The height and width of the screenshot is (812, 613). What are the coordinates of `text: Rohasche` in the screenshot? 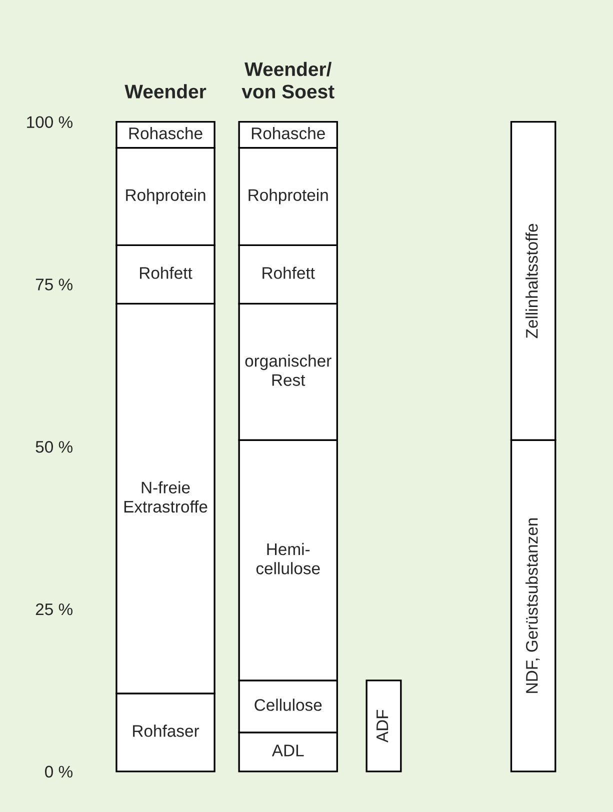 It's located at (288, 133).